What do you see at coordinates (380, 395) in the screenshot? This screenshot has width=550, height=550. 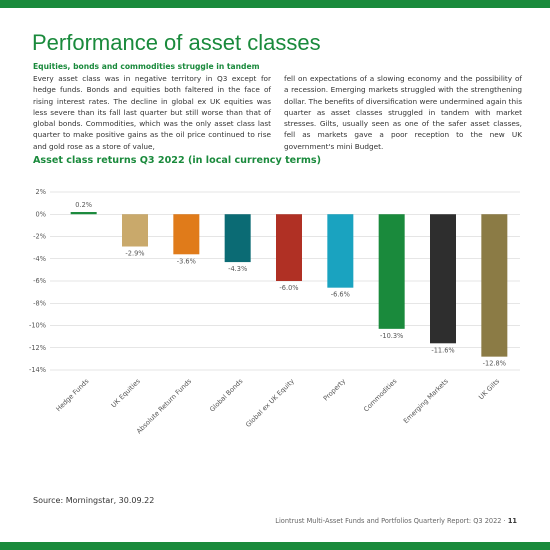 I see `x-tick-label: Commodities` at bounding box center [380, 395].